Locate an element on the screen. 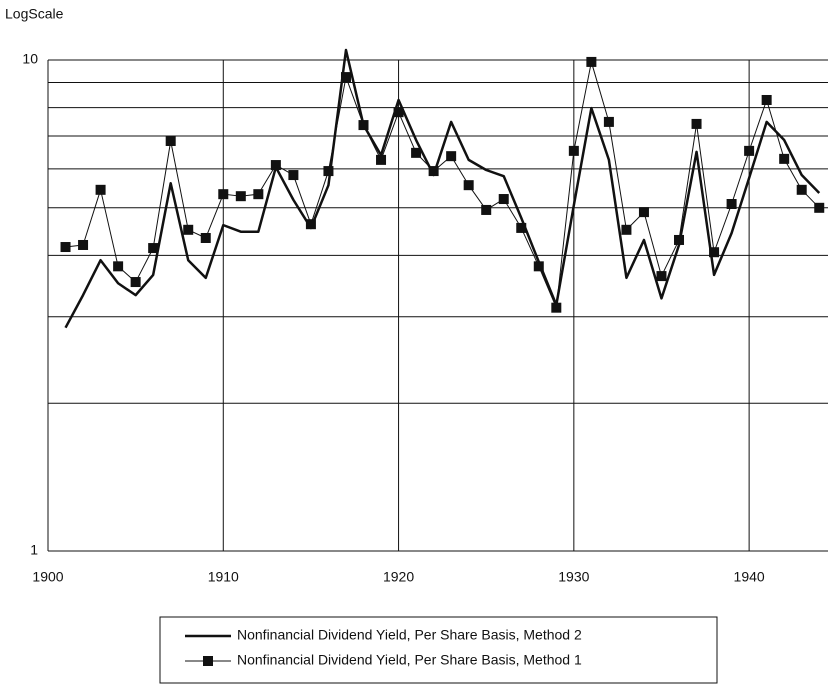 The height and width of the screenshot is (687, 828). y-tick-label: 1 is located at coordinates (34, 550).